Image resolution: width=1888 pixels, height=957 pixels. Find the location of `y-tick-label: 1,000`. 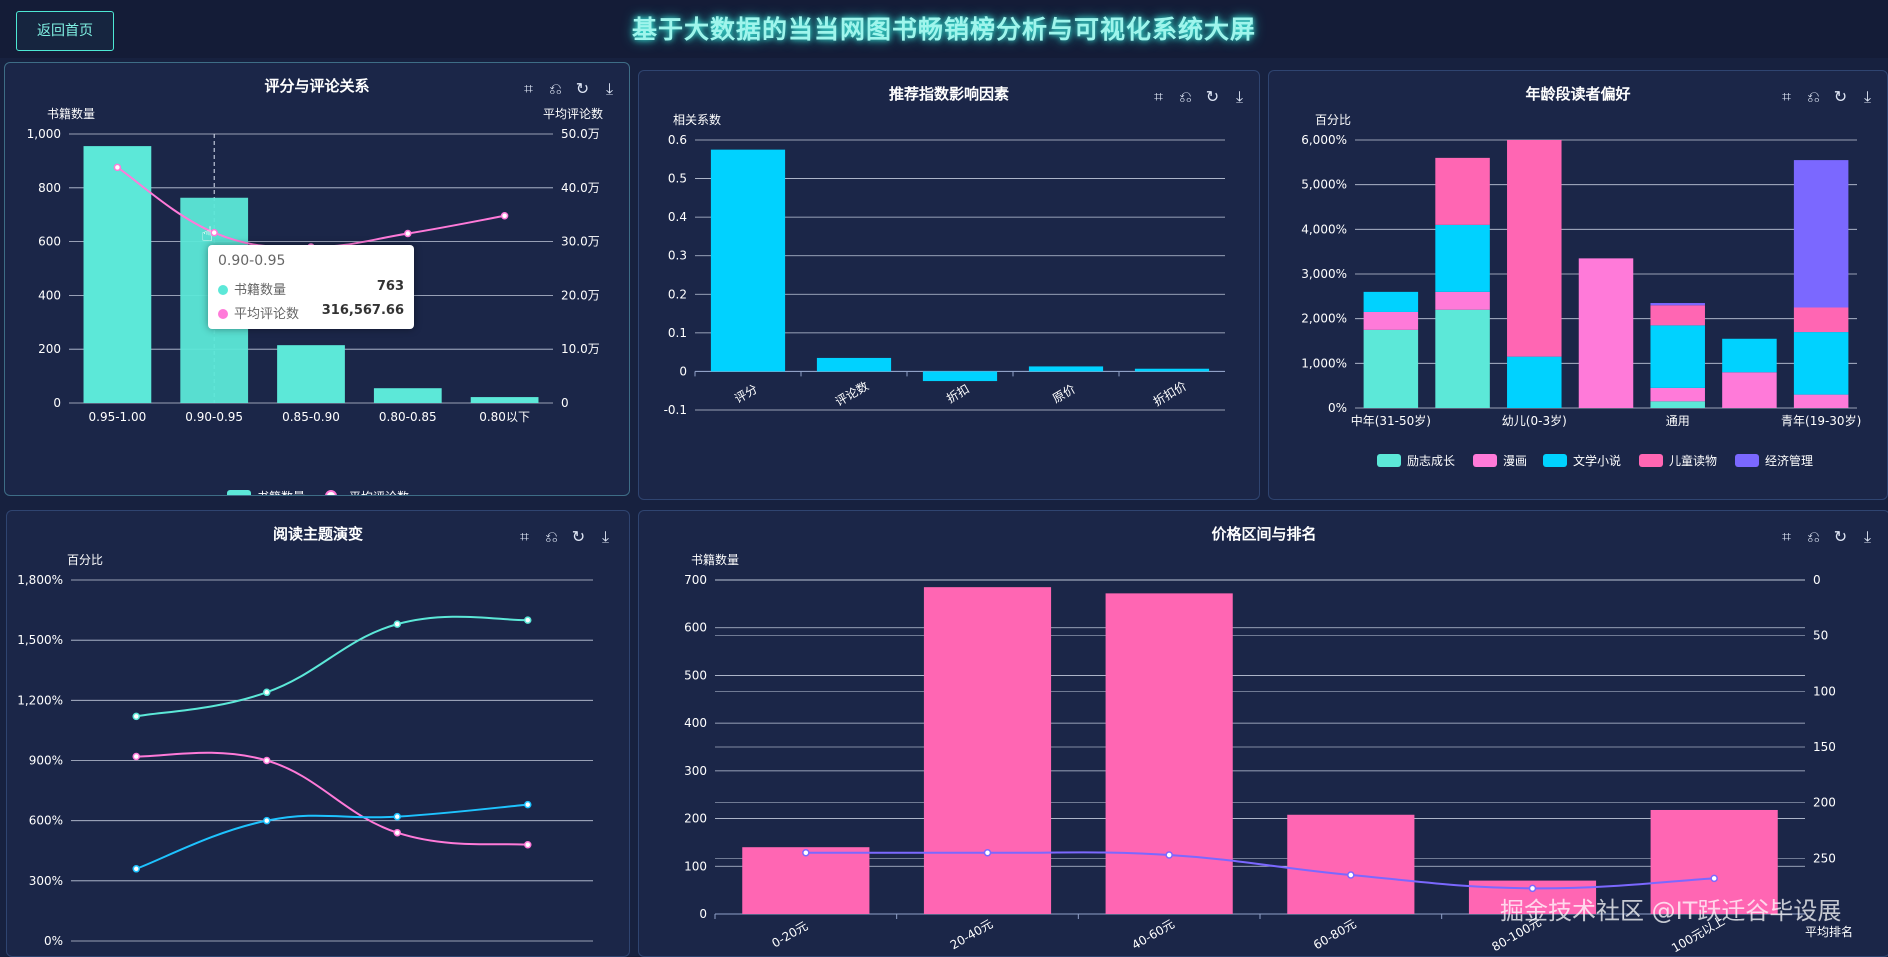

y-tick-label: 1,000 is located at coordinates (44, 134).